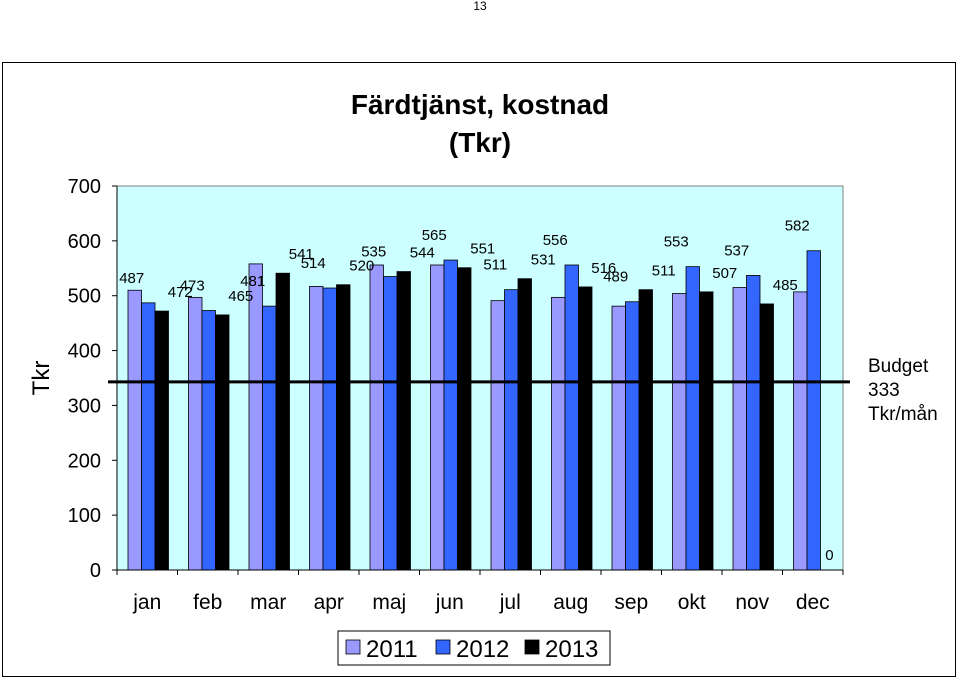  Describe the element at coordinates (813, 602) in the screenshot. I see `x-tick-label: dec` at that location.